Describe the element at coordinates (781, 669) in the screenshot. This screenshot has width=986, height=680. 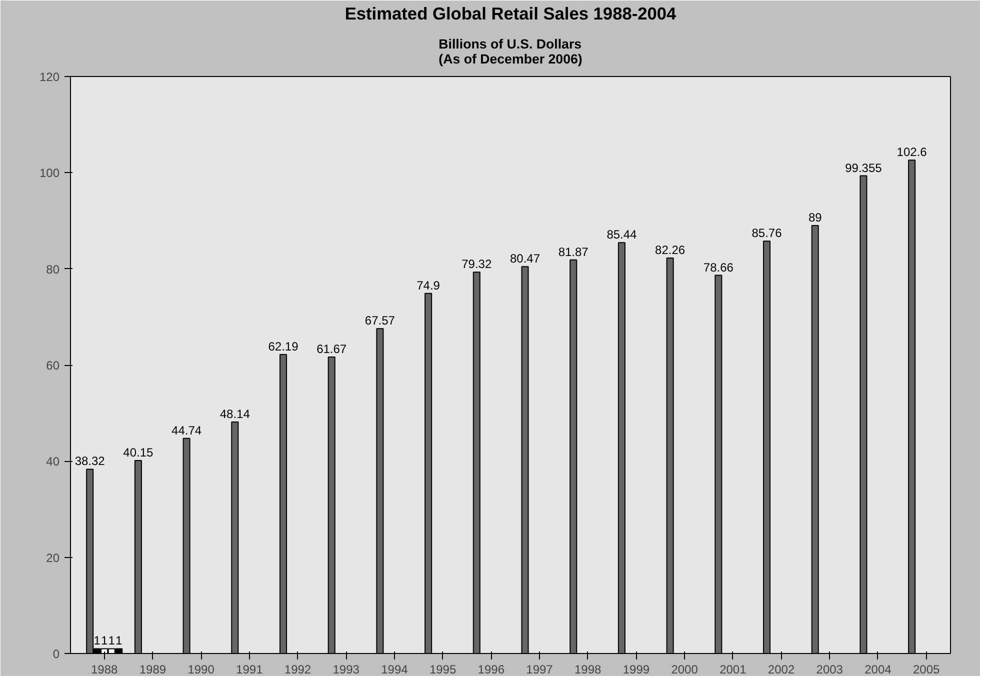
I see `x-tick-label: 2002` at that location.